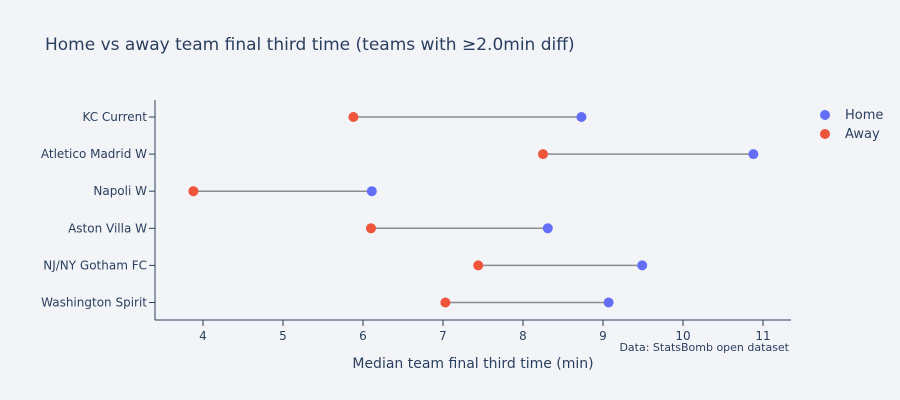 The image size is (900, 400). I want to click on x-tick-label: 8, so click(523, 336).